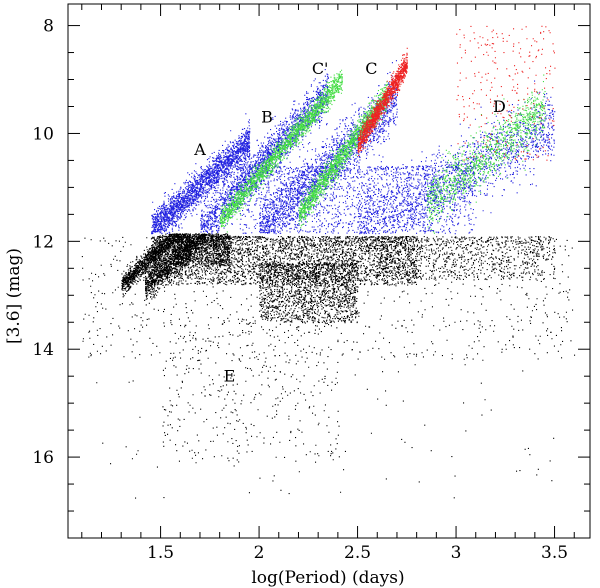 The width and height of the screenshot is (600, 588). What do you see at coordinates (371, 68) in the screenshot?
I see `sequence-label: C` at bounding box center [371, 68].